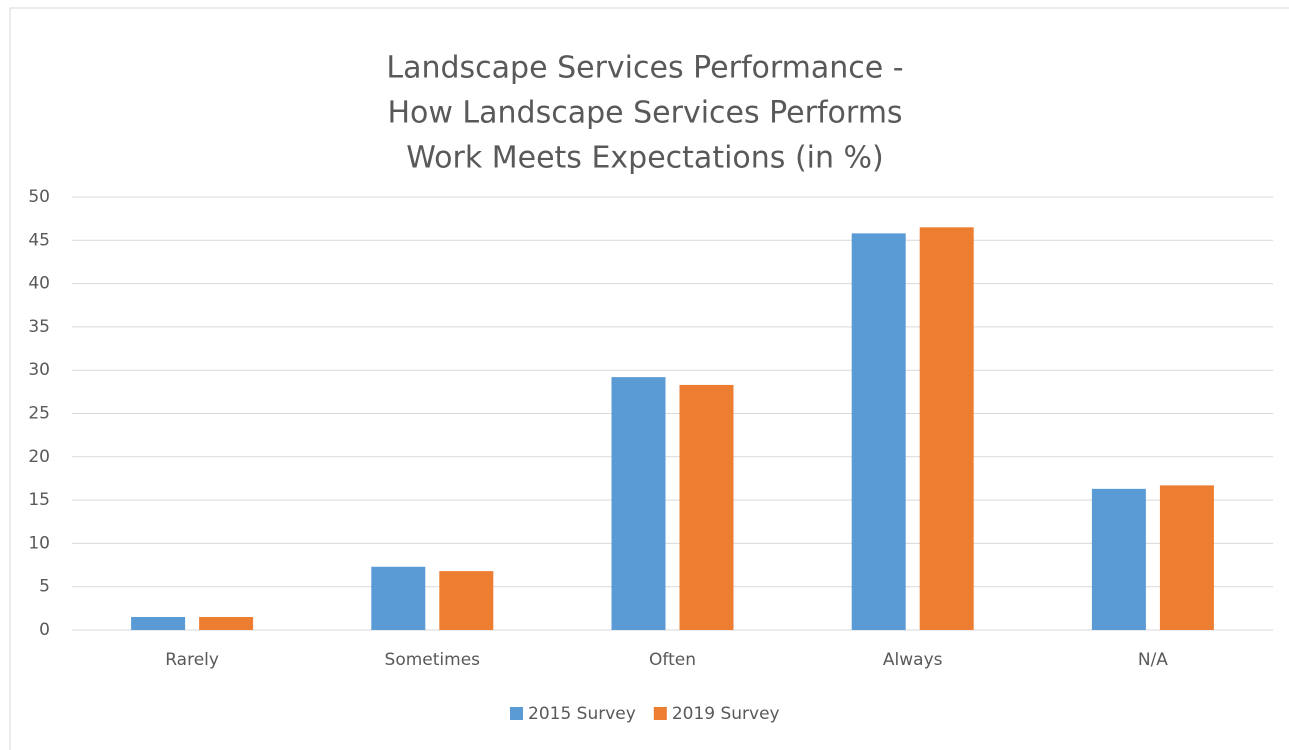 This screenshot has height=750, width=1289. I want to click on x-tick-label: N/A, so click(1153, 660).